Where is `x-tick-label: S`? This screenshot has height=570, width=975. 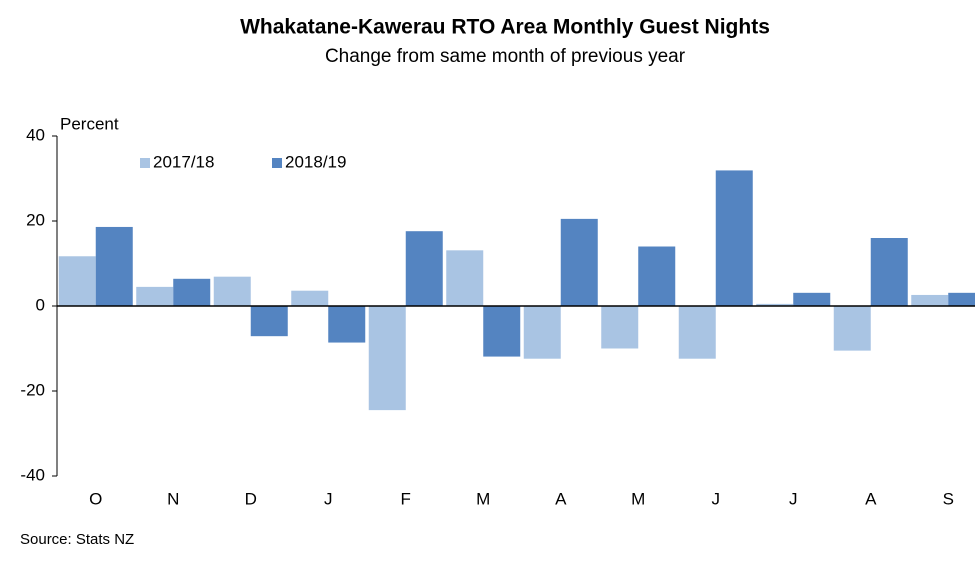
x-tick-label: S is located at coordinates (948, 498).